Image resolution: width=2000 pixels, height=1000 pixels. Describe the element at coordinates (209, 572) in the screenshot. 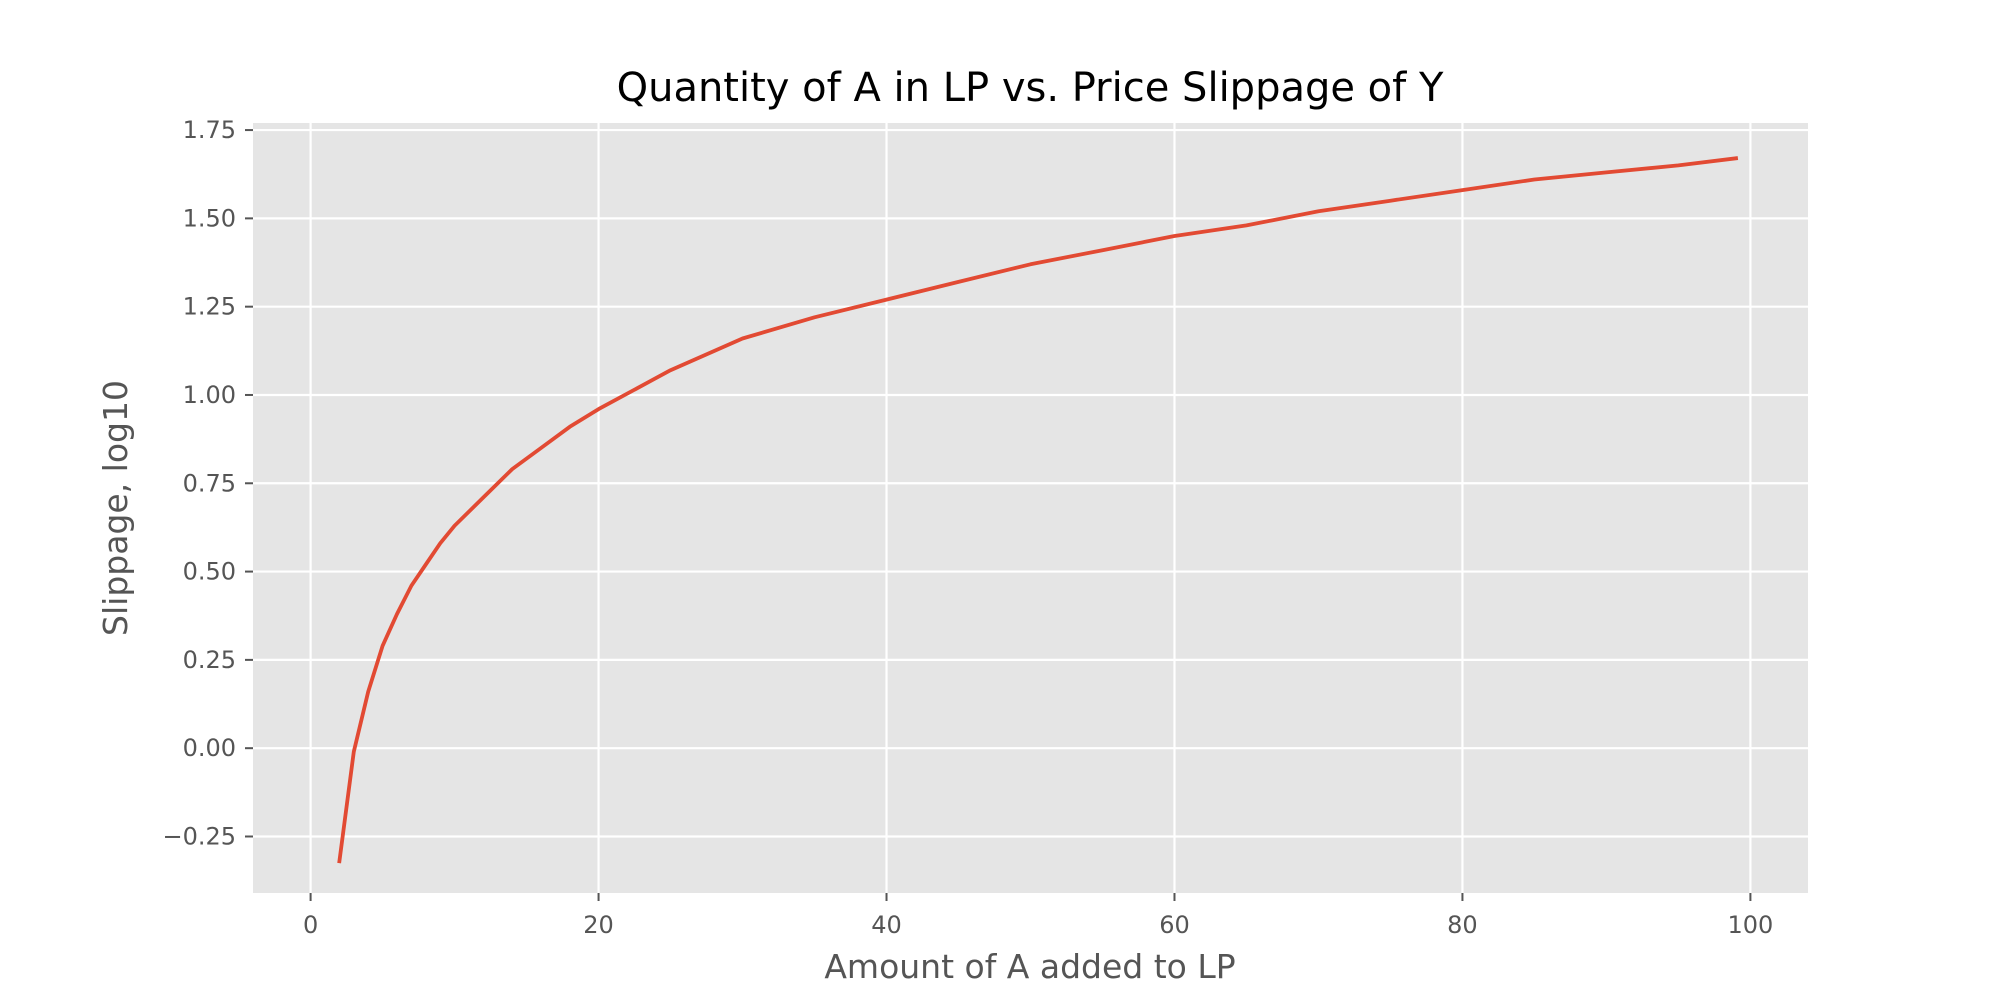

I see `y-tick-label: 0.50` at that location.